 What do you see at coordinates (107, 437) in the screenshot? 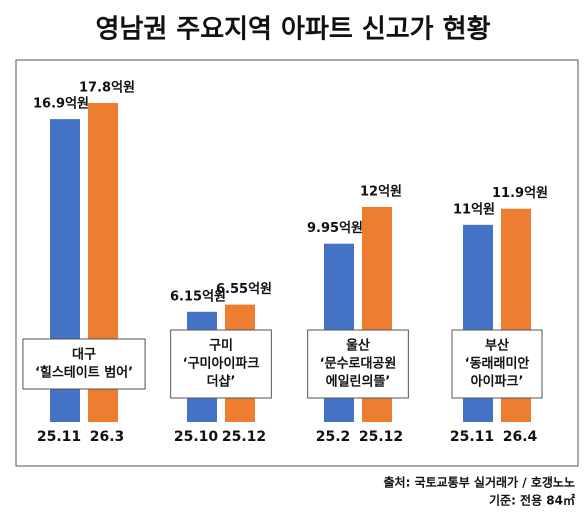
I see `x-tick-label: 26.3` at bounding box center [107, 437].